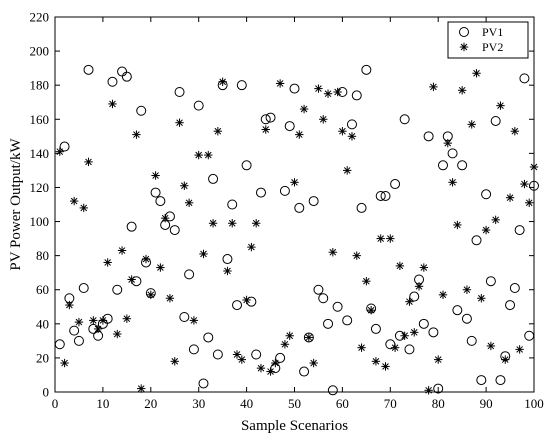  I want to click on y-tick-label: 20, so click(42, 357).